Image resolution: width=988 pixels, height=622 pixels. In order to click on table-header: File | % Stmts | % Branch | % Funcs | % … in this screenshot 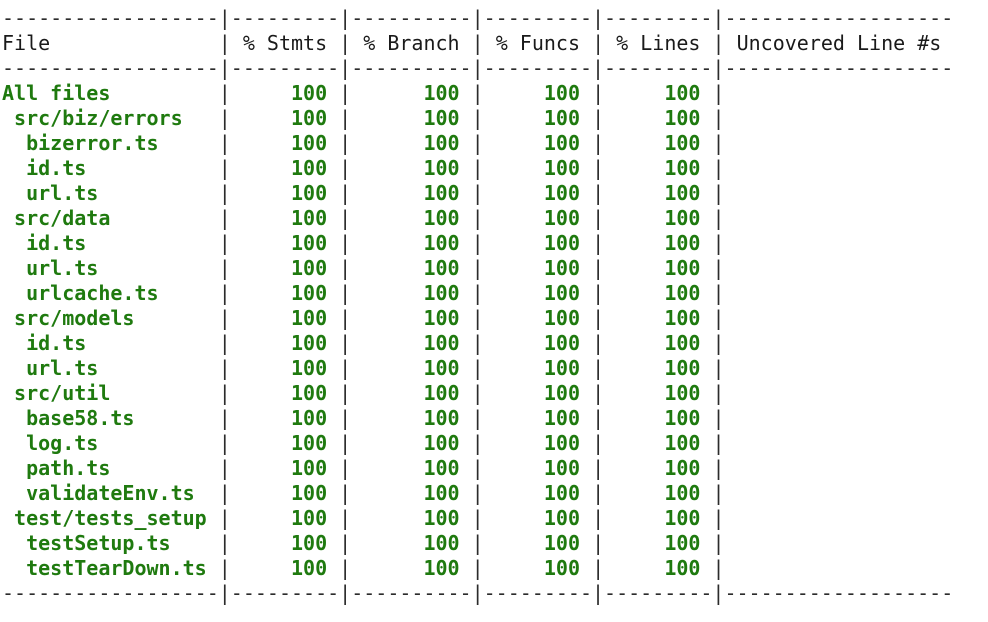, I will do `click(477, 43)`.